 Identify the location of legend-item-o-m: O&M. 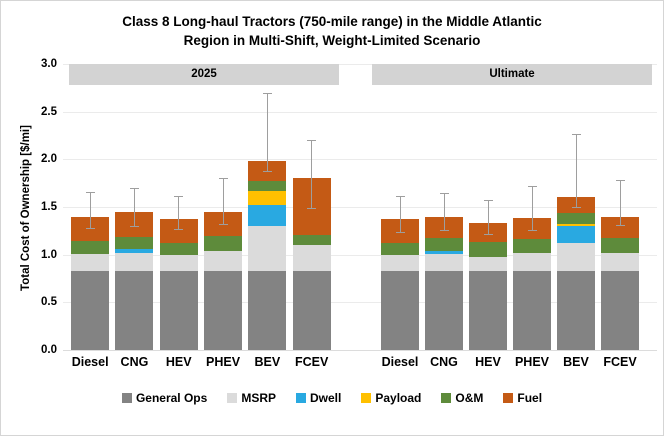
(462, 398).